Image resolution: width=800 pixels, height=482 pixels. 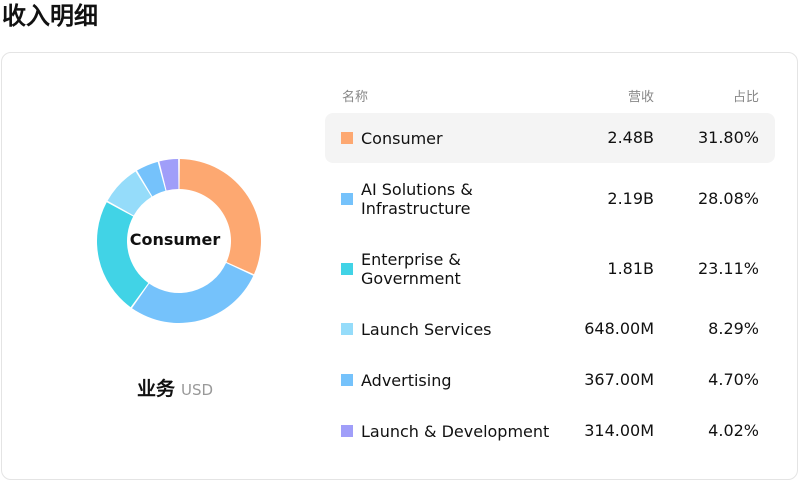 I want to click on row-revenue: 367.00M, so click(x=619, y=379).